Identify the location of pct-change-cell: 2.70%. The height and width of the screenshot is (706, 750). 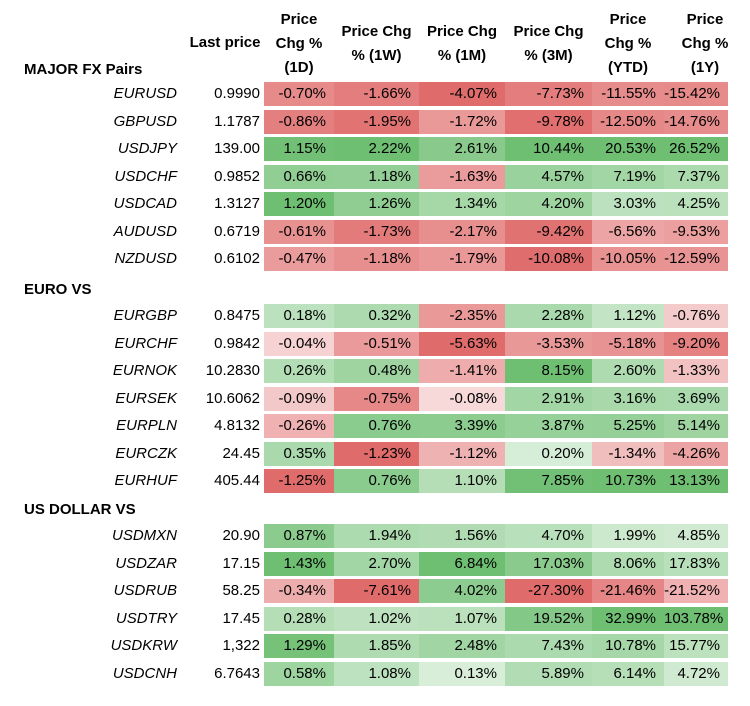
(376, 563).